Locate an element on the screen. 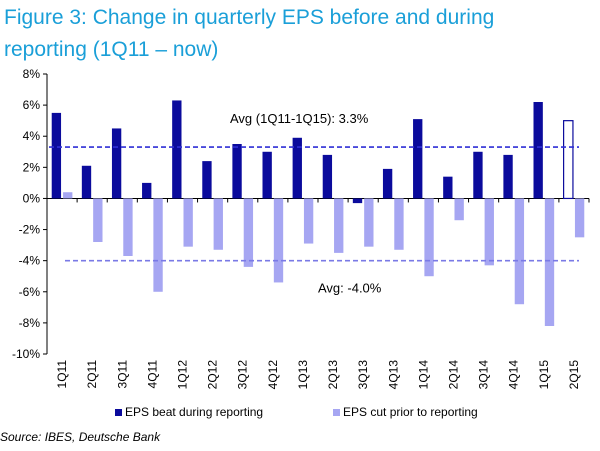  x-tick-label: 4Q12 is located at coordinates (273, 375).